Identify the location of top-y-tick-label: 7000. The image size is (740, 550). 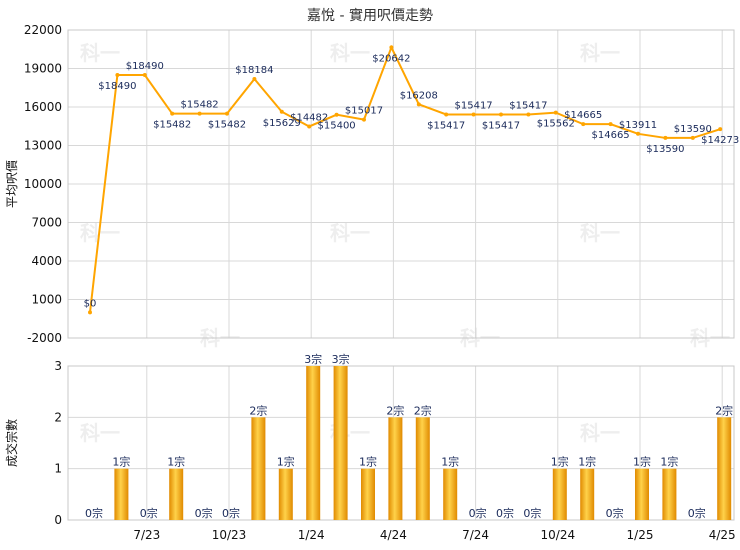
(46, 223).